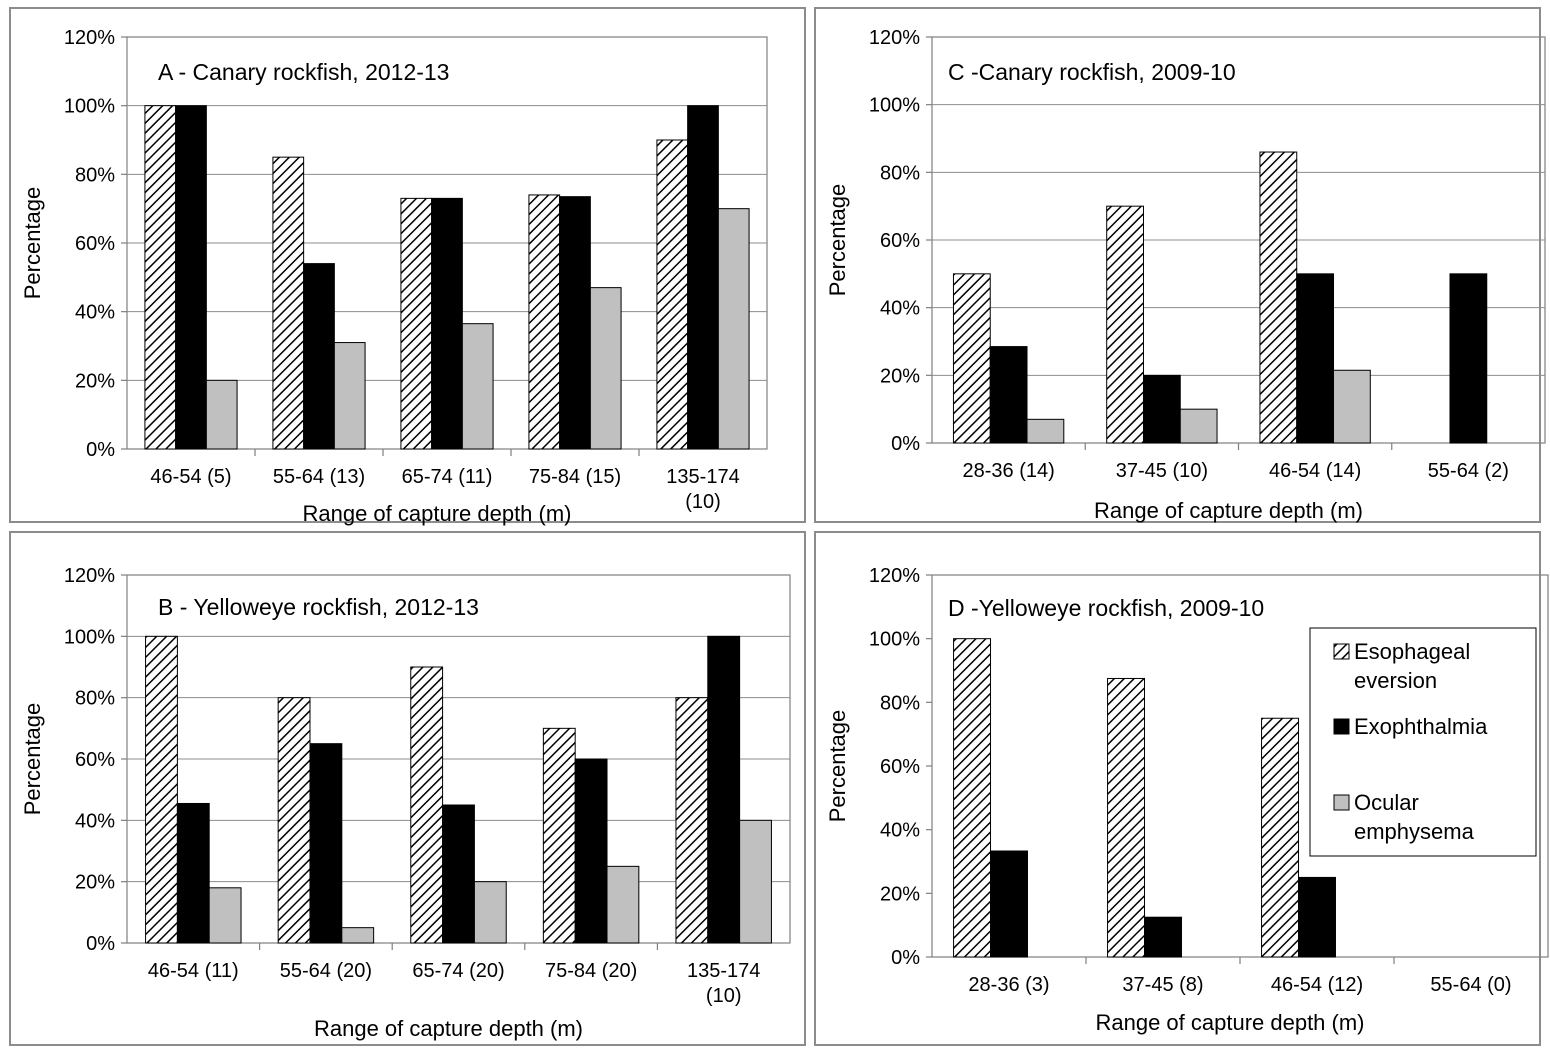  I want to click on legend-box, so click(1423, 742).